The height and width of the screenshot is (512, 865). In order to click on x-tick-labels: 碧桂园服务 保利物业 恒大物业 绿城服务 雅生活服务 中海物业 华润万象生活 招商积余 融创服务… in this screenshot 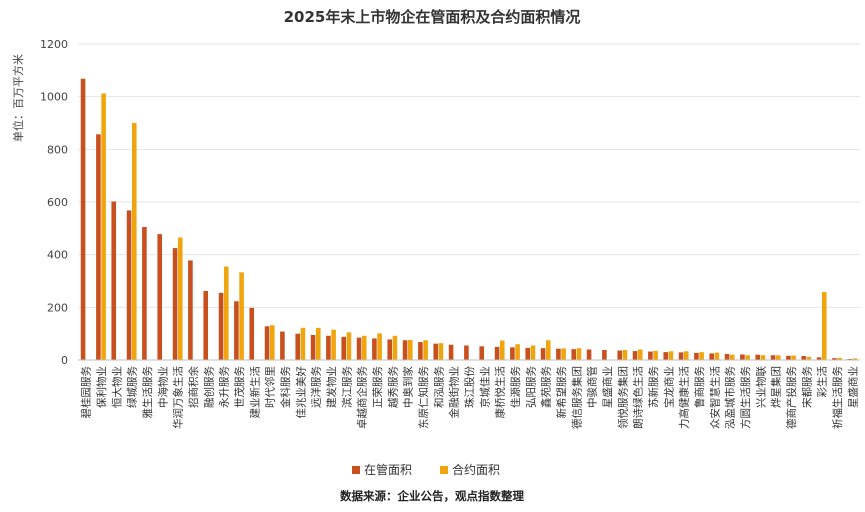, I will do `click(470, 397)`.